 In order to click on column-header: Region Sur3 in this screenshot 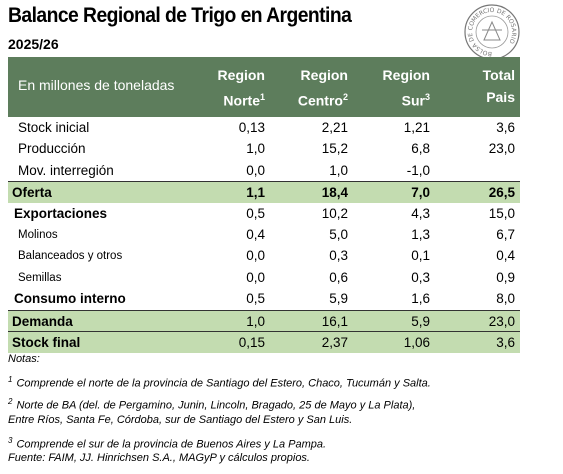, I will do `click(406, 88)`.